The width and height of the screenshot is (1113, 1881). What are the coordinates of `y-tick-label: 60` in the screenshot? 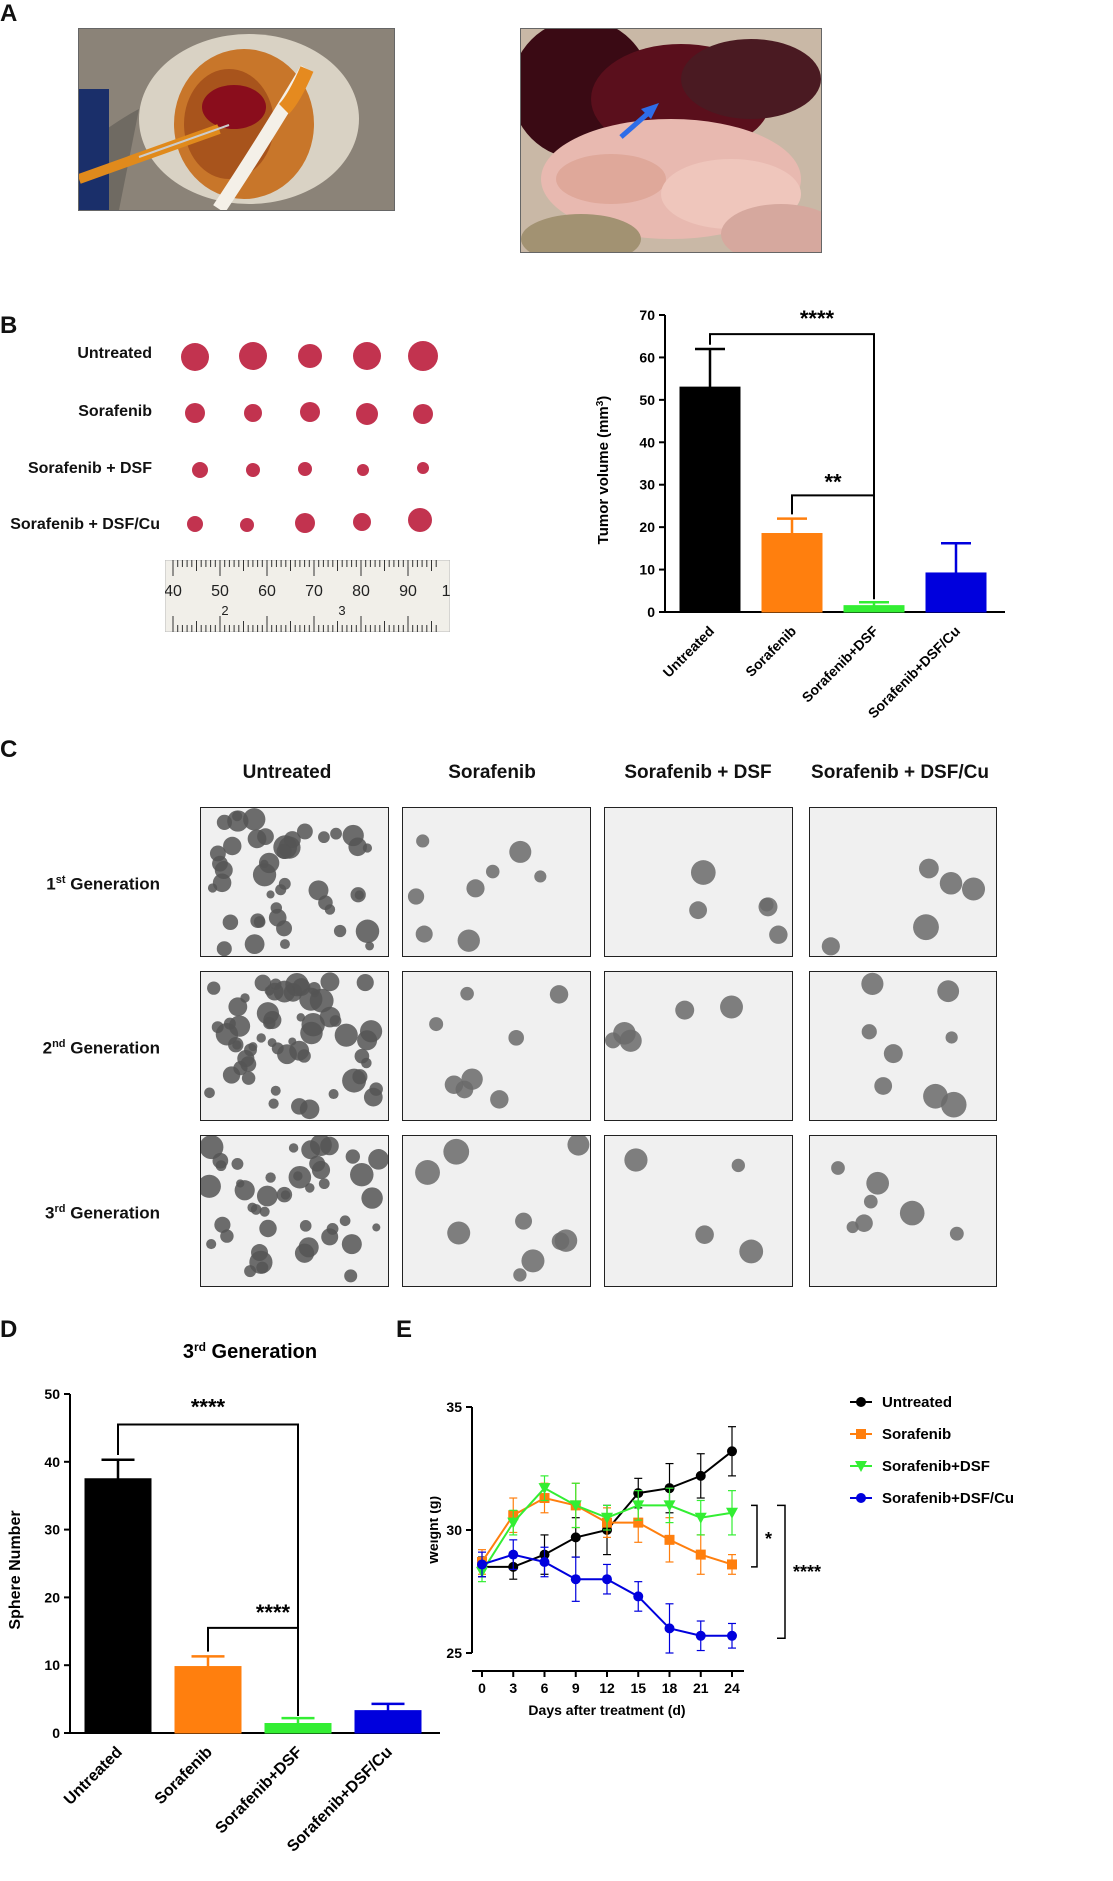 It's located at (647, 357).